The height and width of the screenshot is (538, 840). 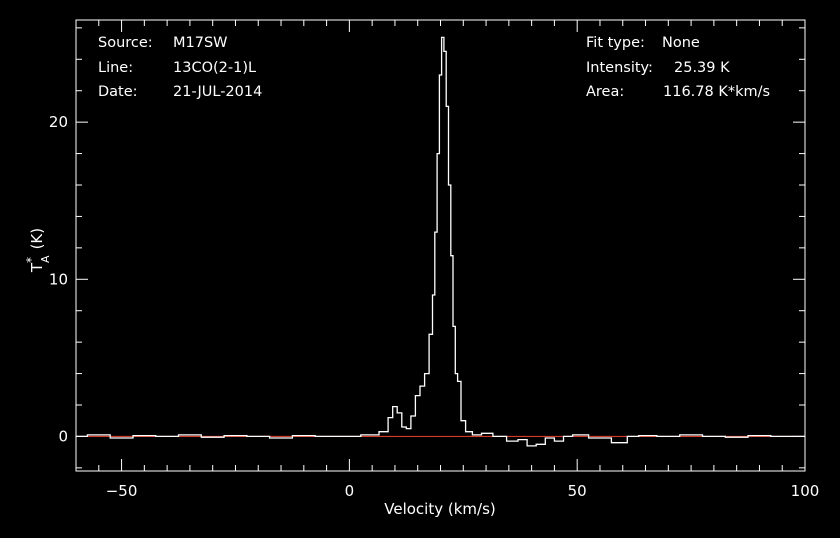 What do you see at coordinates (122, 491) in the screenshot?
I see `x-tick-label: −50` at bounding box center [122, 491].